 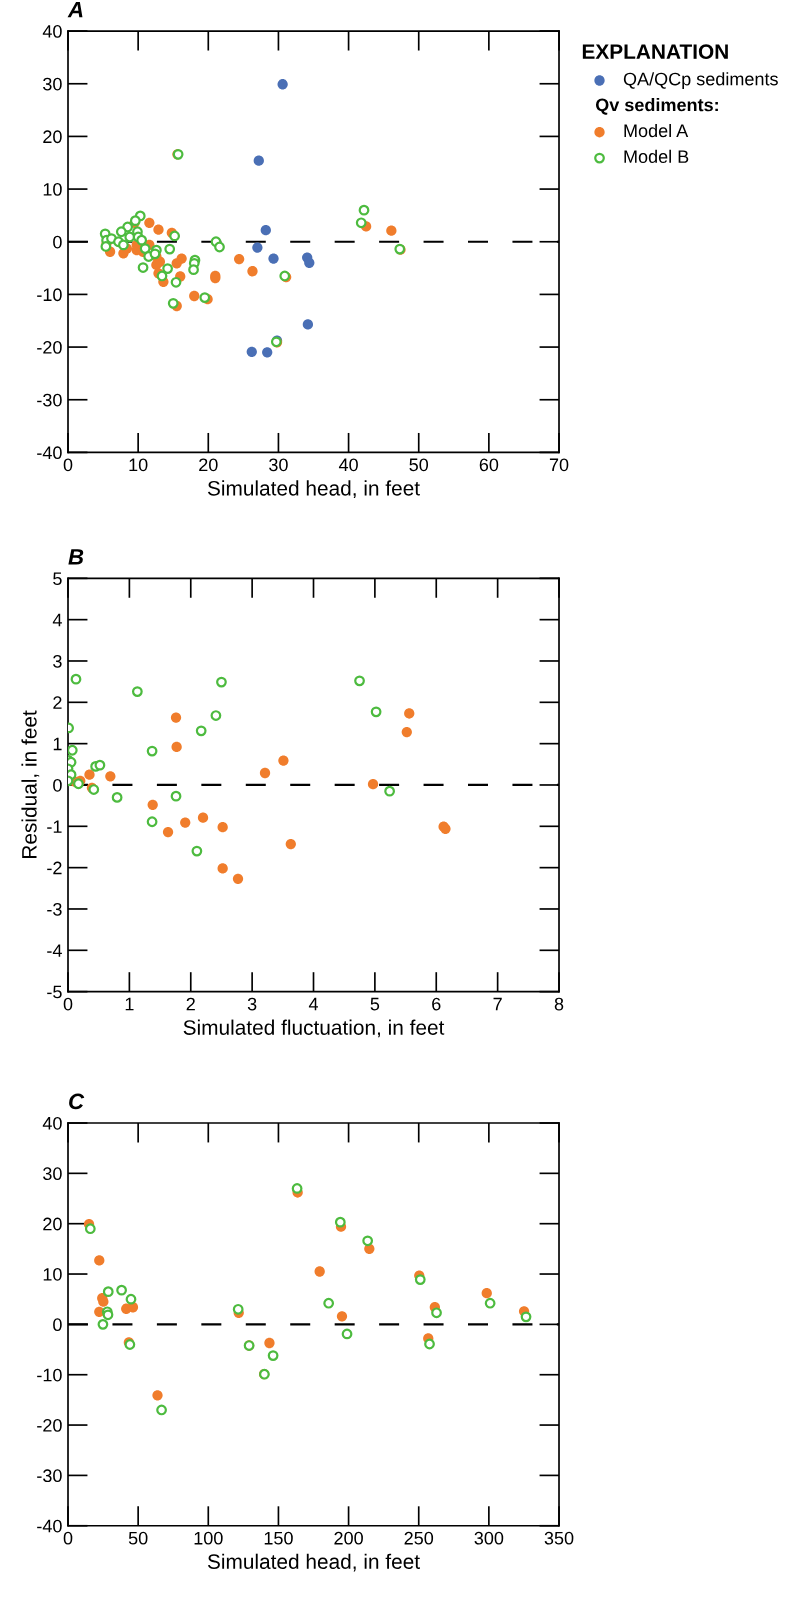 I want to click on chart-title: A, so click(x=75, y=9).